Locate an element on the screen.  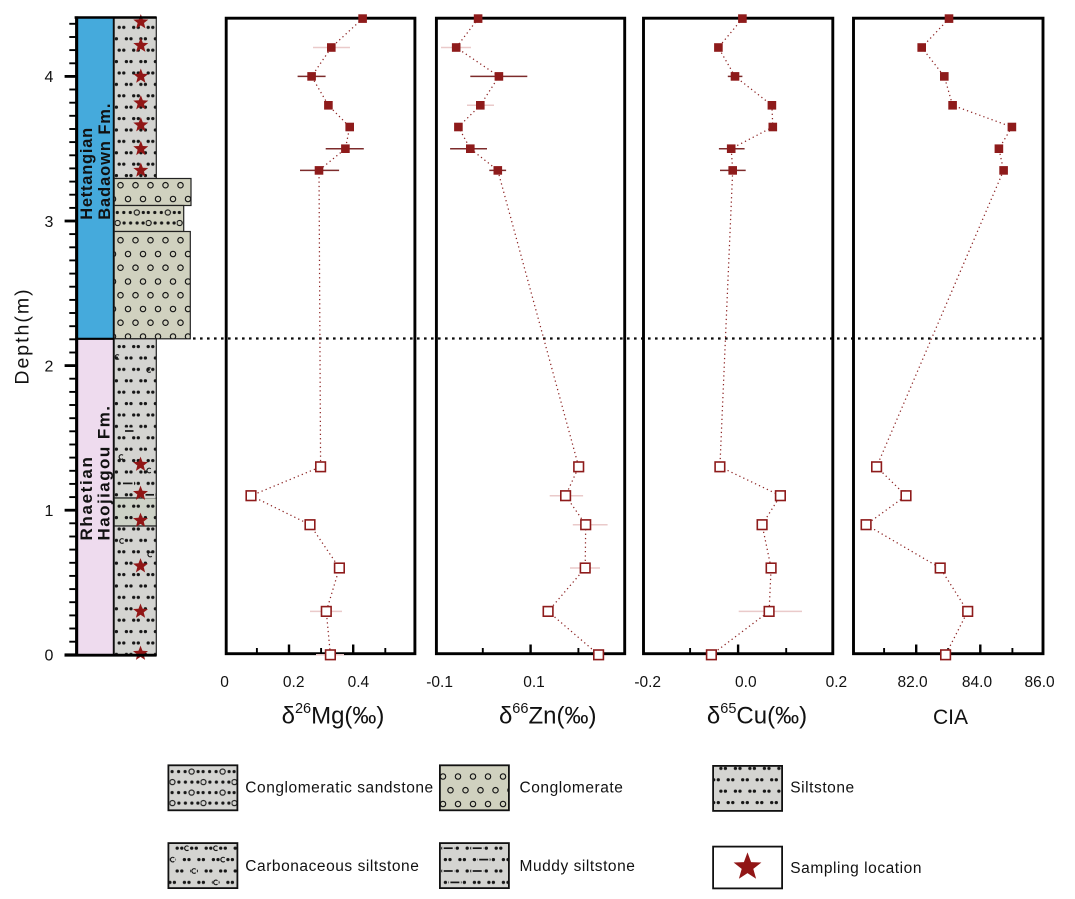
svg-text: 1 is located at coordinates (49, 511).